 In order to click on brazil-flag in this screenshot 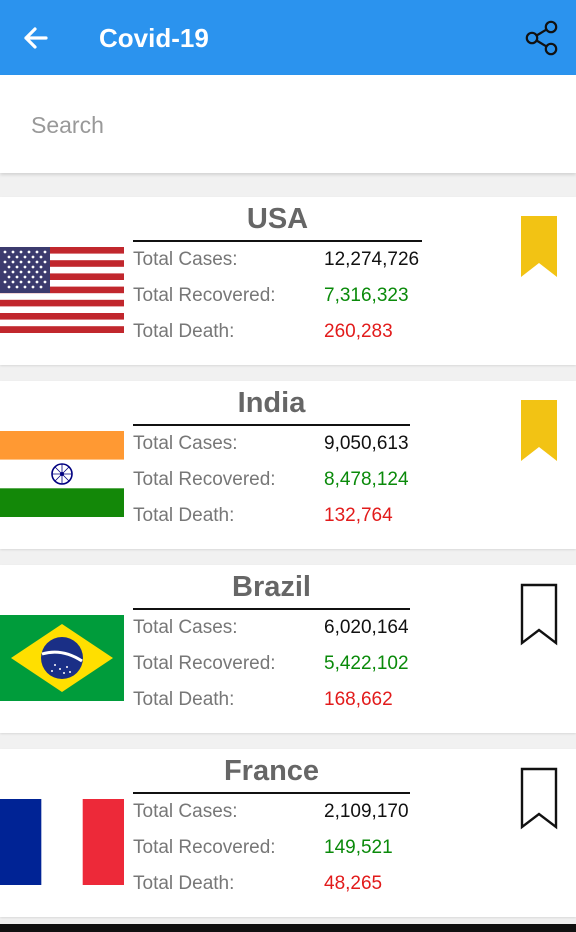, I will do `click(62, 658)`.